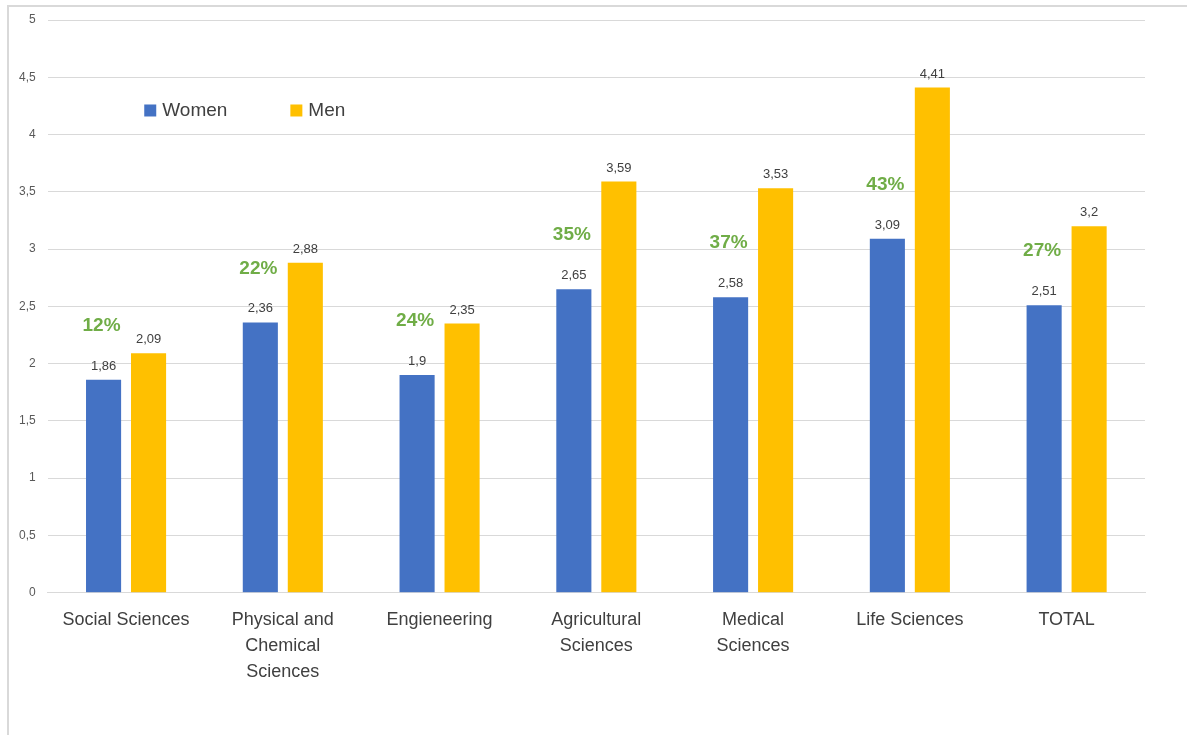 The height and width of the screenshot is (735, 1187). What do you see at coordinates (730, 283) in the screenshot?
I see `data-label: 2,58` at bounding box center [730, 283].